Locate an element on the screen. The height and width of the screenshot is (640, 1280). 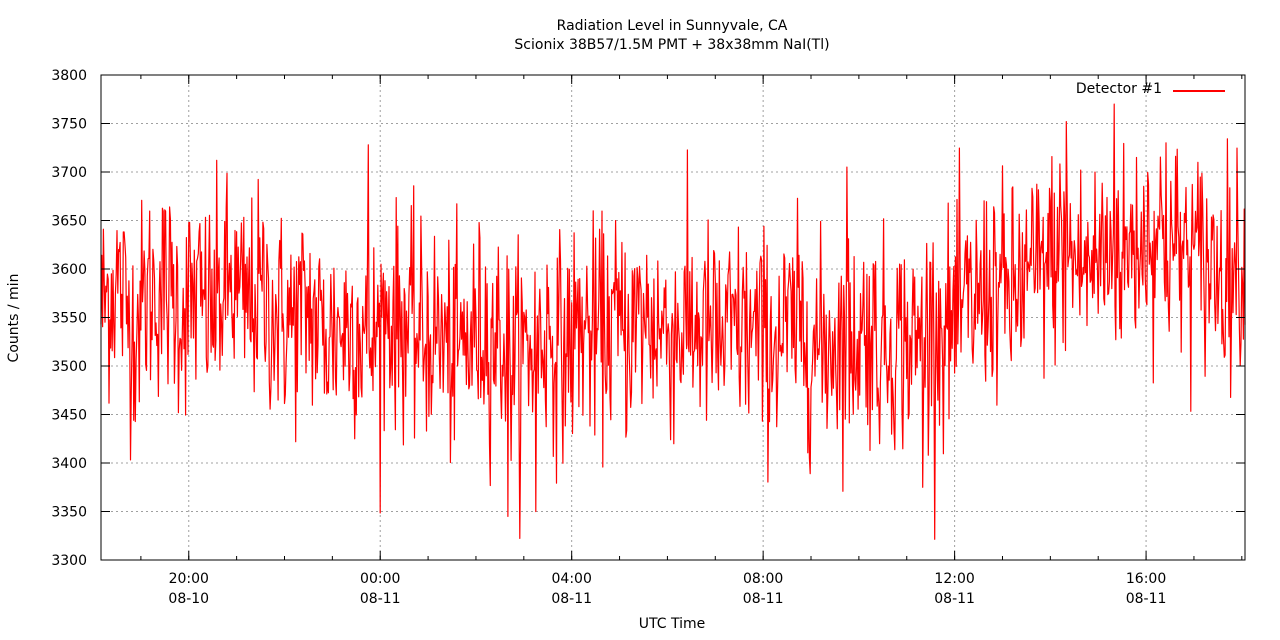
x-tick-label-time: 12:00 is located at coordinates (954, 579).